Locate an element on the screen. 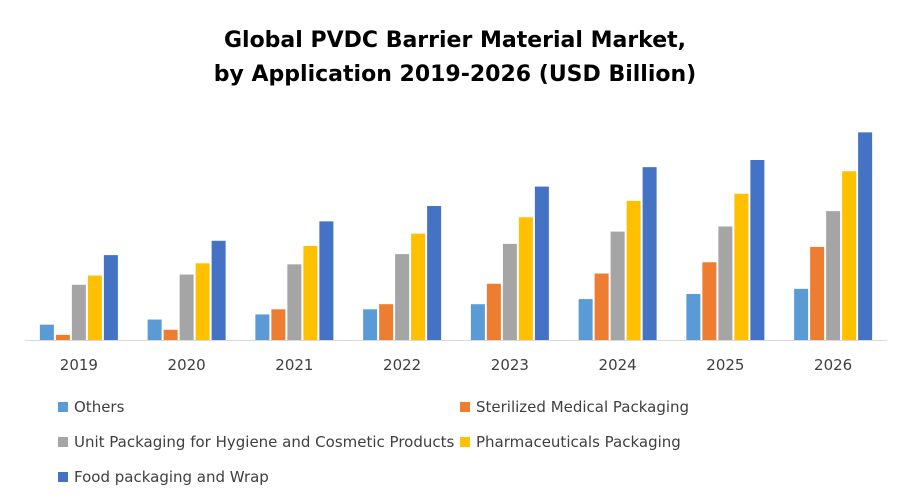 This screenshot has width=910, height=504. bar-pharmaceuticals-packaging-2026 is located at coordinates (849, 255).